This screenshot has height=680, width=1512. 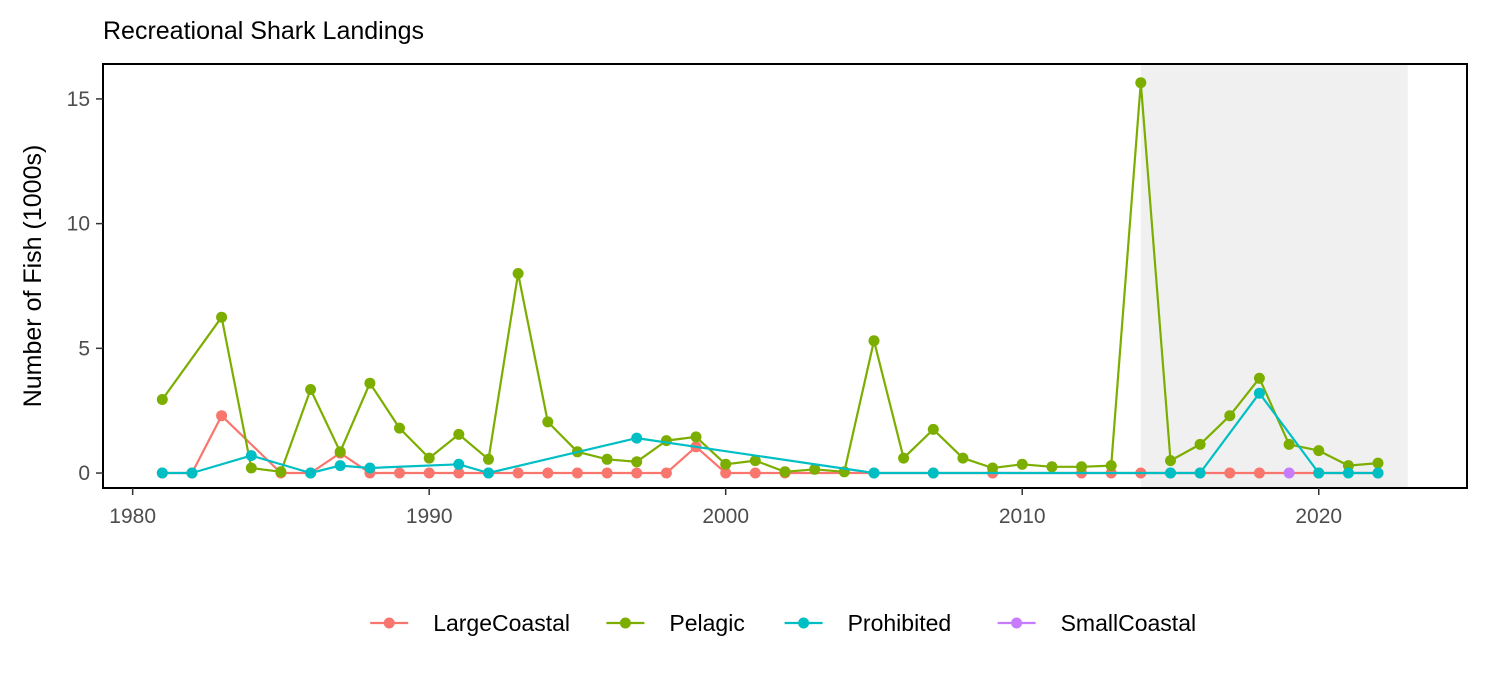 I want to click on x-tick-label: 1990, so click(x=429, y=516).